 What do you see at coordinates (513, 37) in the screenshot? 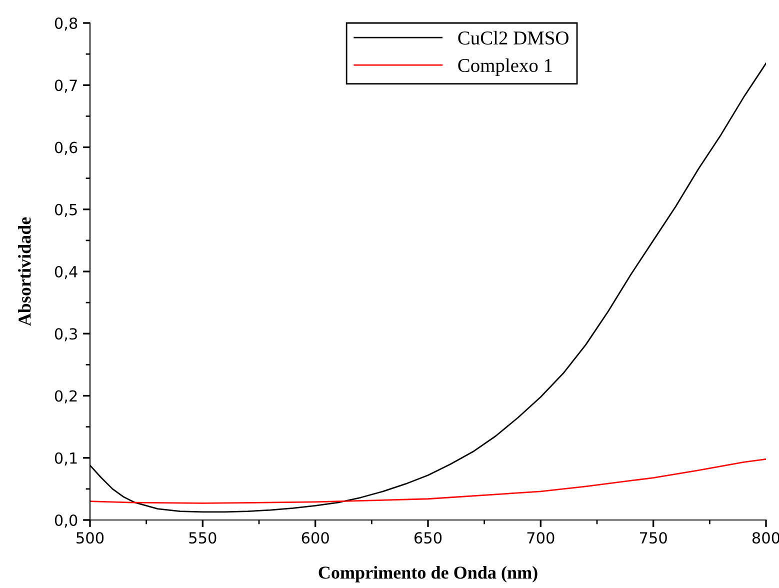
I see `legend-label: CuCl2 DMSO` at bounding box center [513, 37].